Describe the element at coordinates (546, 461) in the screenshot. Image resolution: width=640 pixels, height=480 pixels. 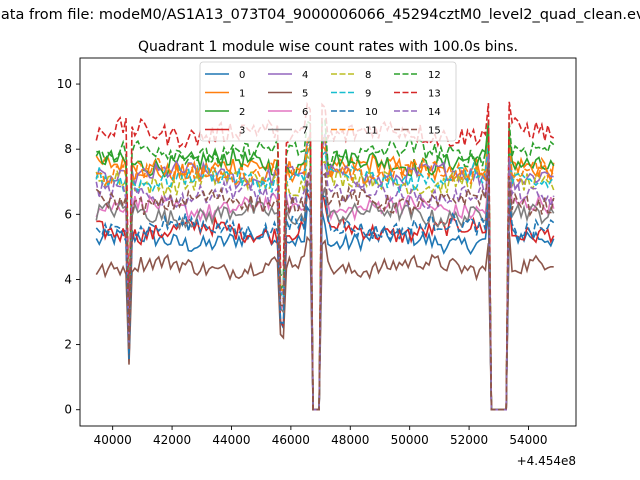
I see `x-offset-label: +4.454e8` at that location.